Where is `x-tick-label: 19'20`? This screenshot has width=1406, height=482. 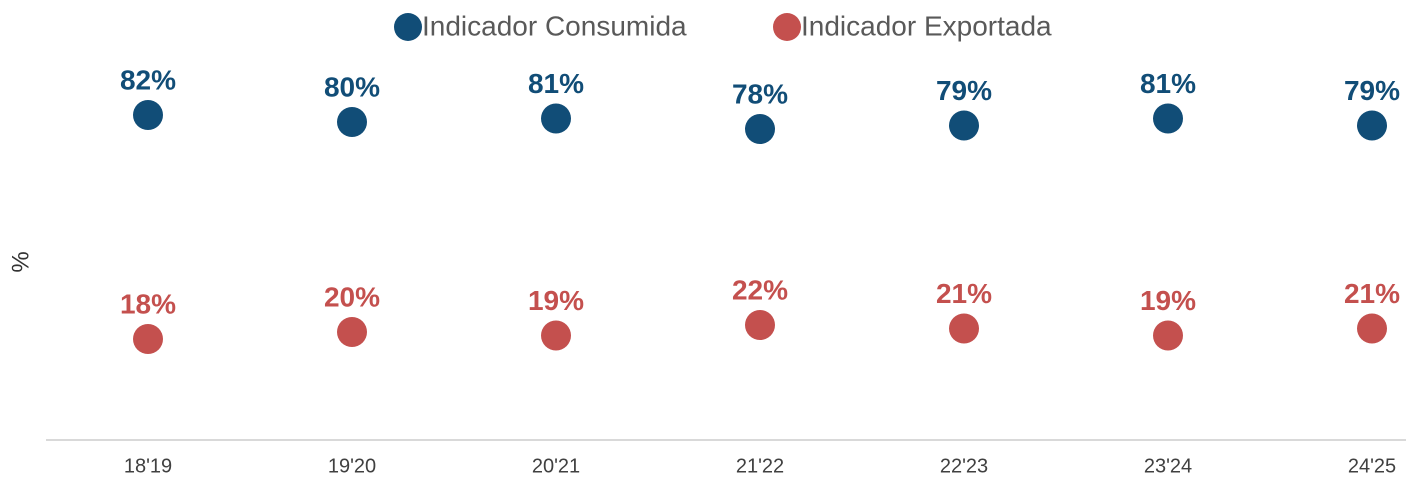
x-tick-label: 19'20 is located at coordinates (352, 466).